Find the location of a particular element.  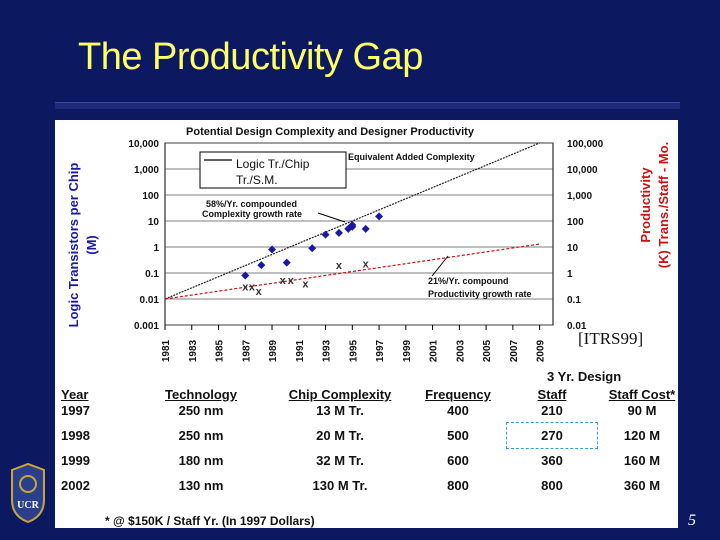

productivity-trend-line is located at coordinates (352, 271).